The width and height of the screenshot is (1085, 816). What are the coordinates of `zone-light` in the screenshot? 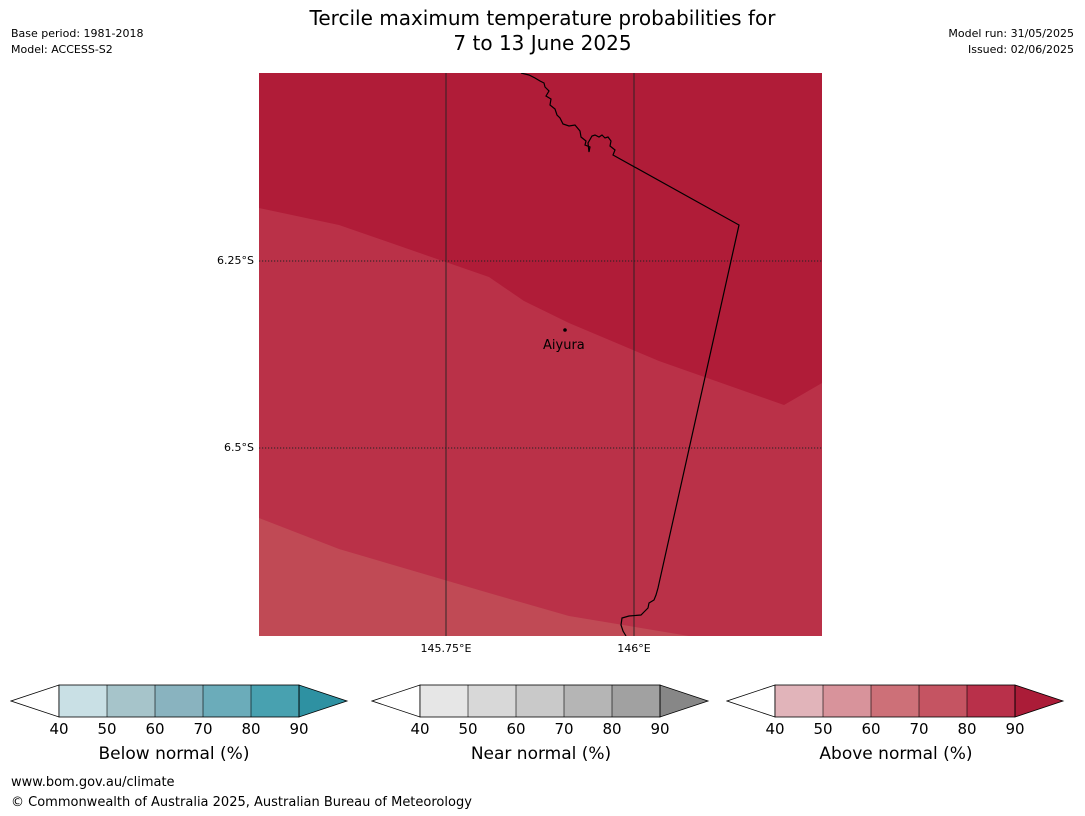 It's located at (474, 577).